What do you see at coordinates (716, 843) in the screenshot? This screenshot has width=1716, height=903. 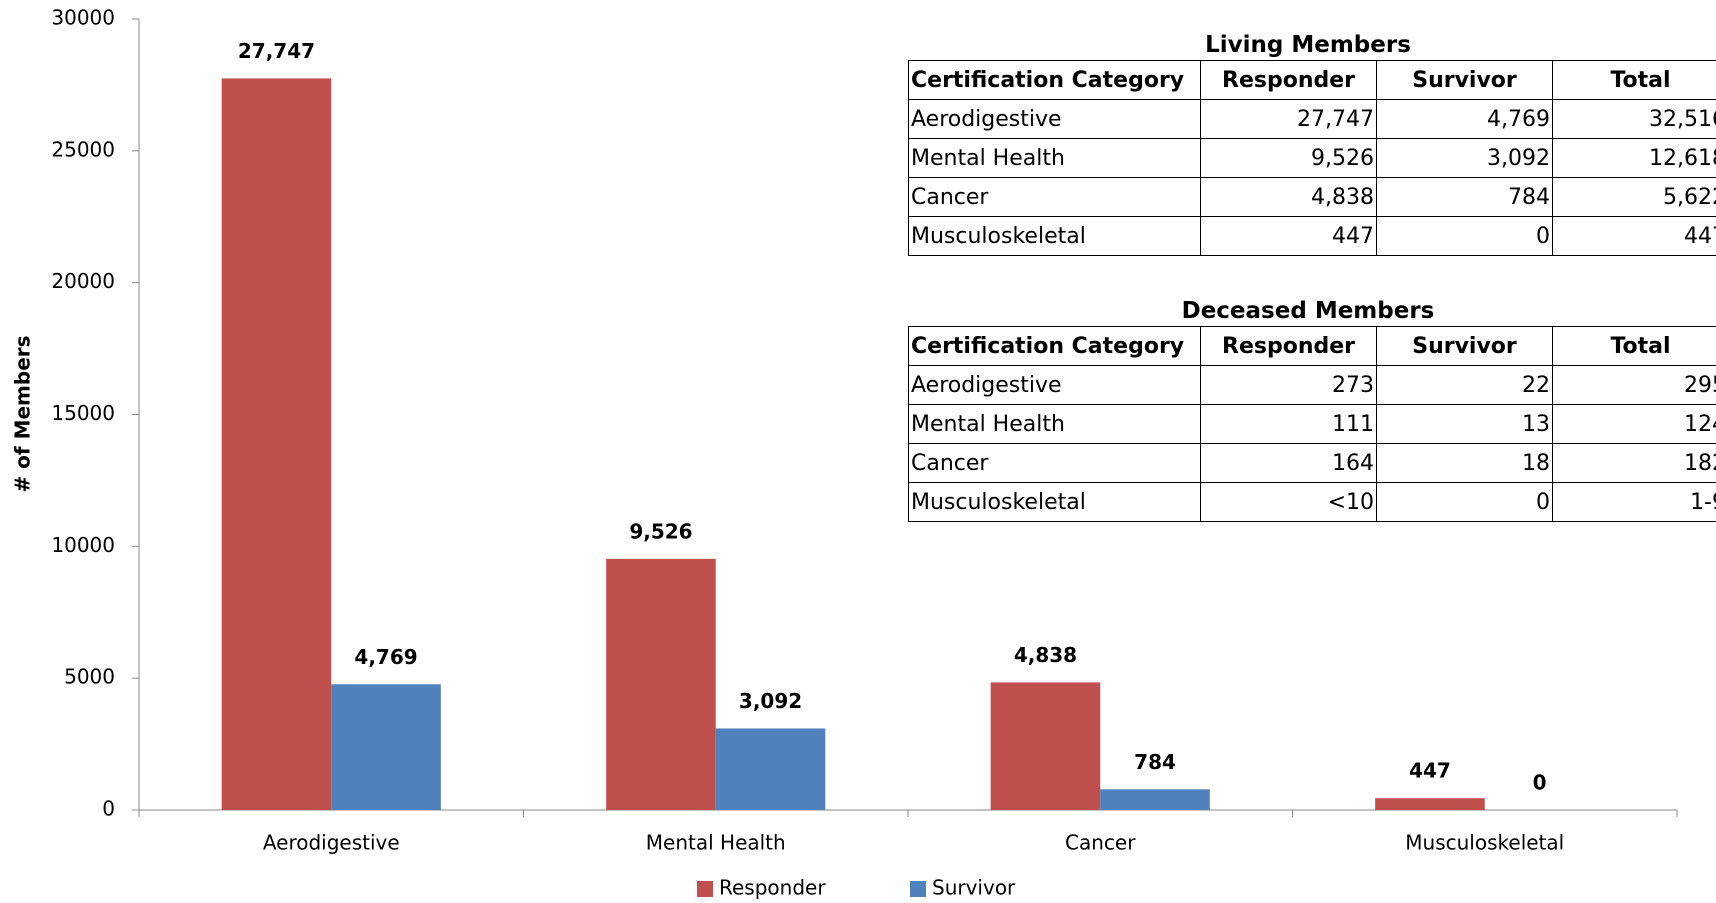 I see `x-tick-label: Mental Health` at bounding box center [716, 843].